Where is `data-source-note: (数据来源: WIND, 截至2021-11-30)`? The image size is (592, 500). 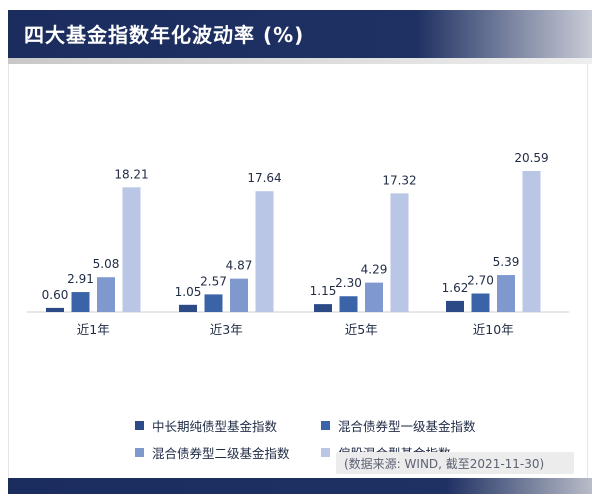
data-source-note: (数据来源: WIND, 截至2021-11-30) is located at coordinates (455, 463).